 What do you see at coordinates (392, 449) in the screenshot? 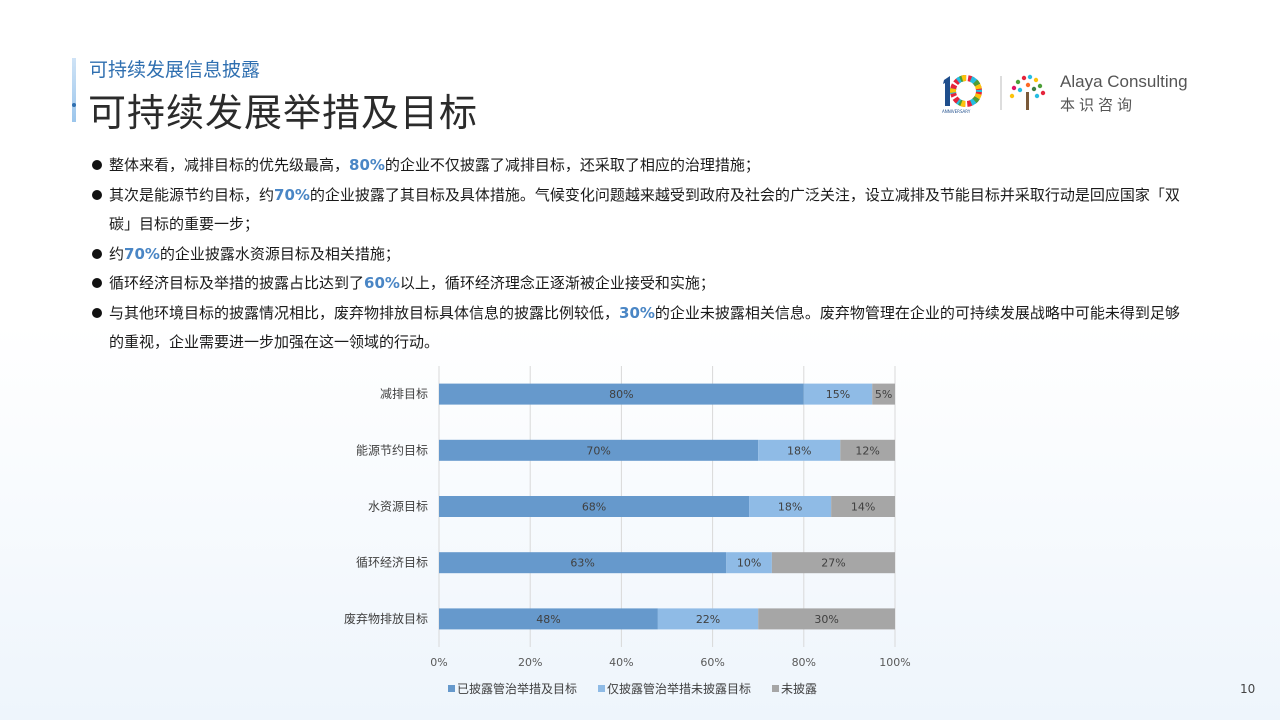
I see `category-label: 能源节约目标` at bounding box center [392, 449].